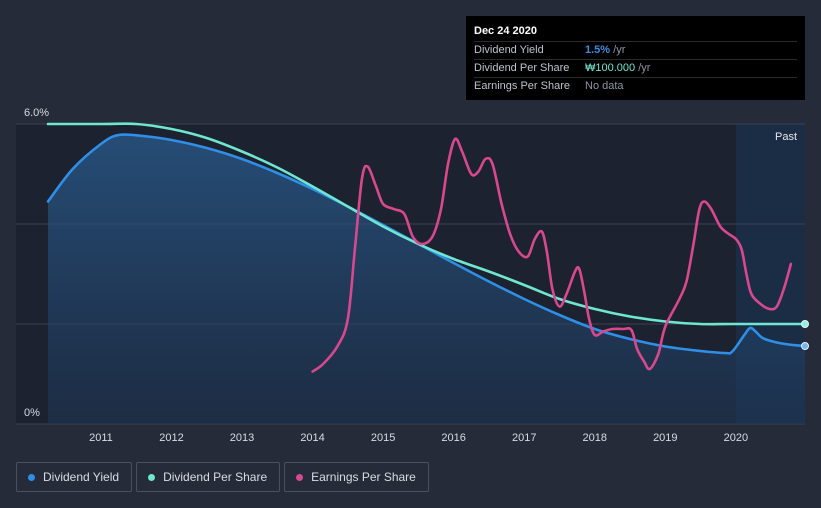  Describe the element at coordinates (522, 86) in the screenshot. I see `tooltip-label: Earnings Per Share` at that location.